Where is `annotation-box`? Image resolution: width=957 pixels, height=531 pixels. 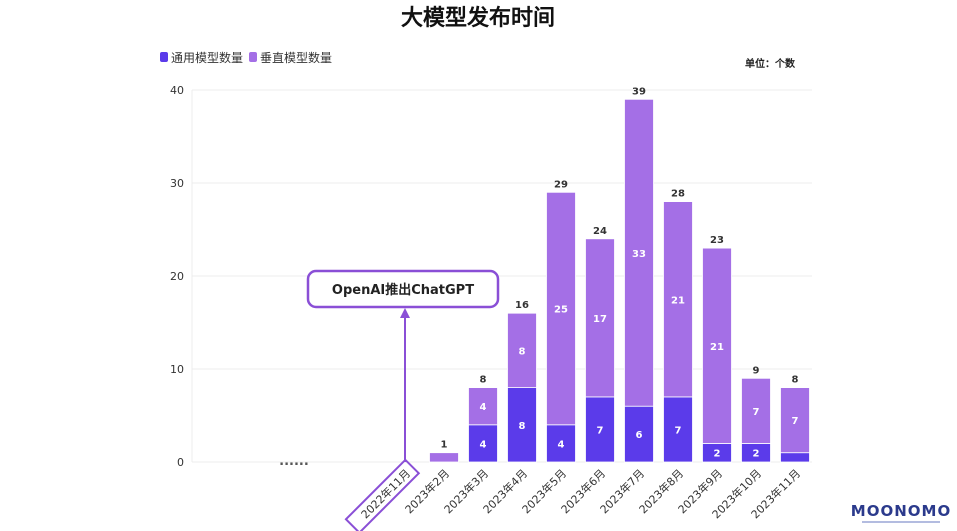 annotation-box is located at coordinates (403, 289).